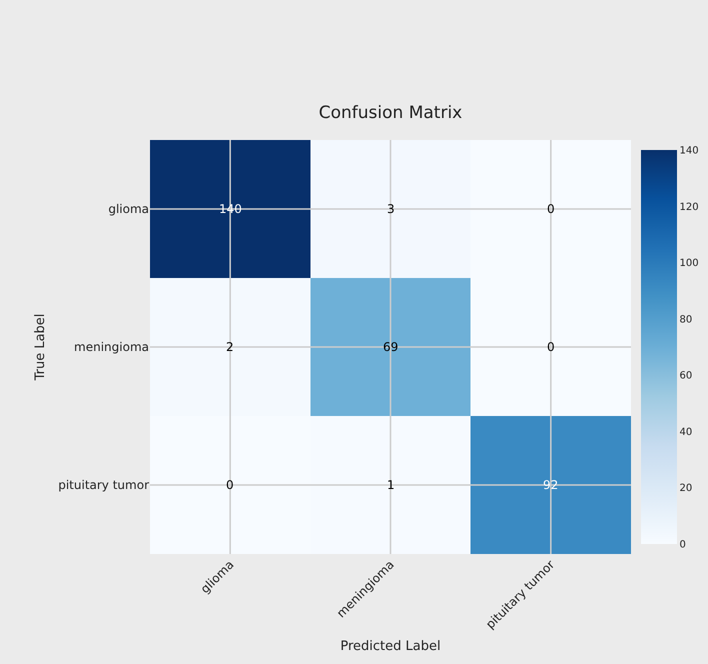 This screenshot has height=664, width=708. I want to click on color-bar-label: 60, so click(686, 376).